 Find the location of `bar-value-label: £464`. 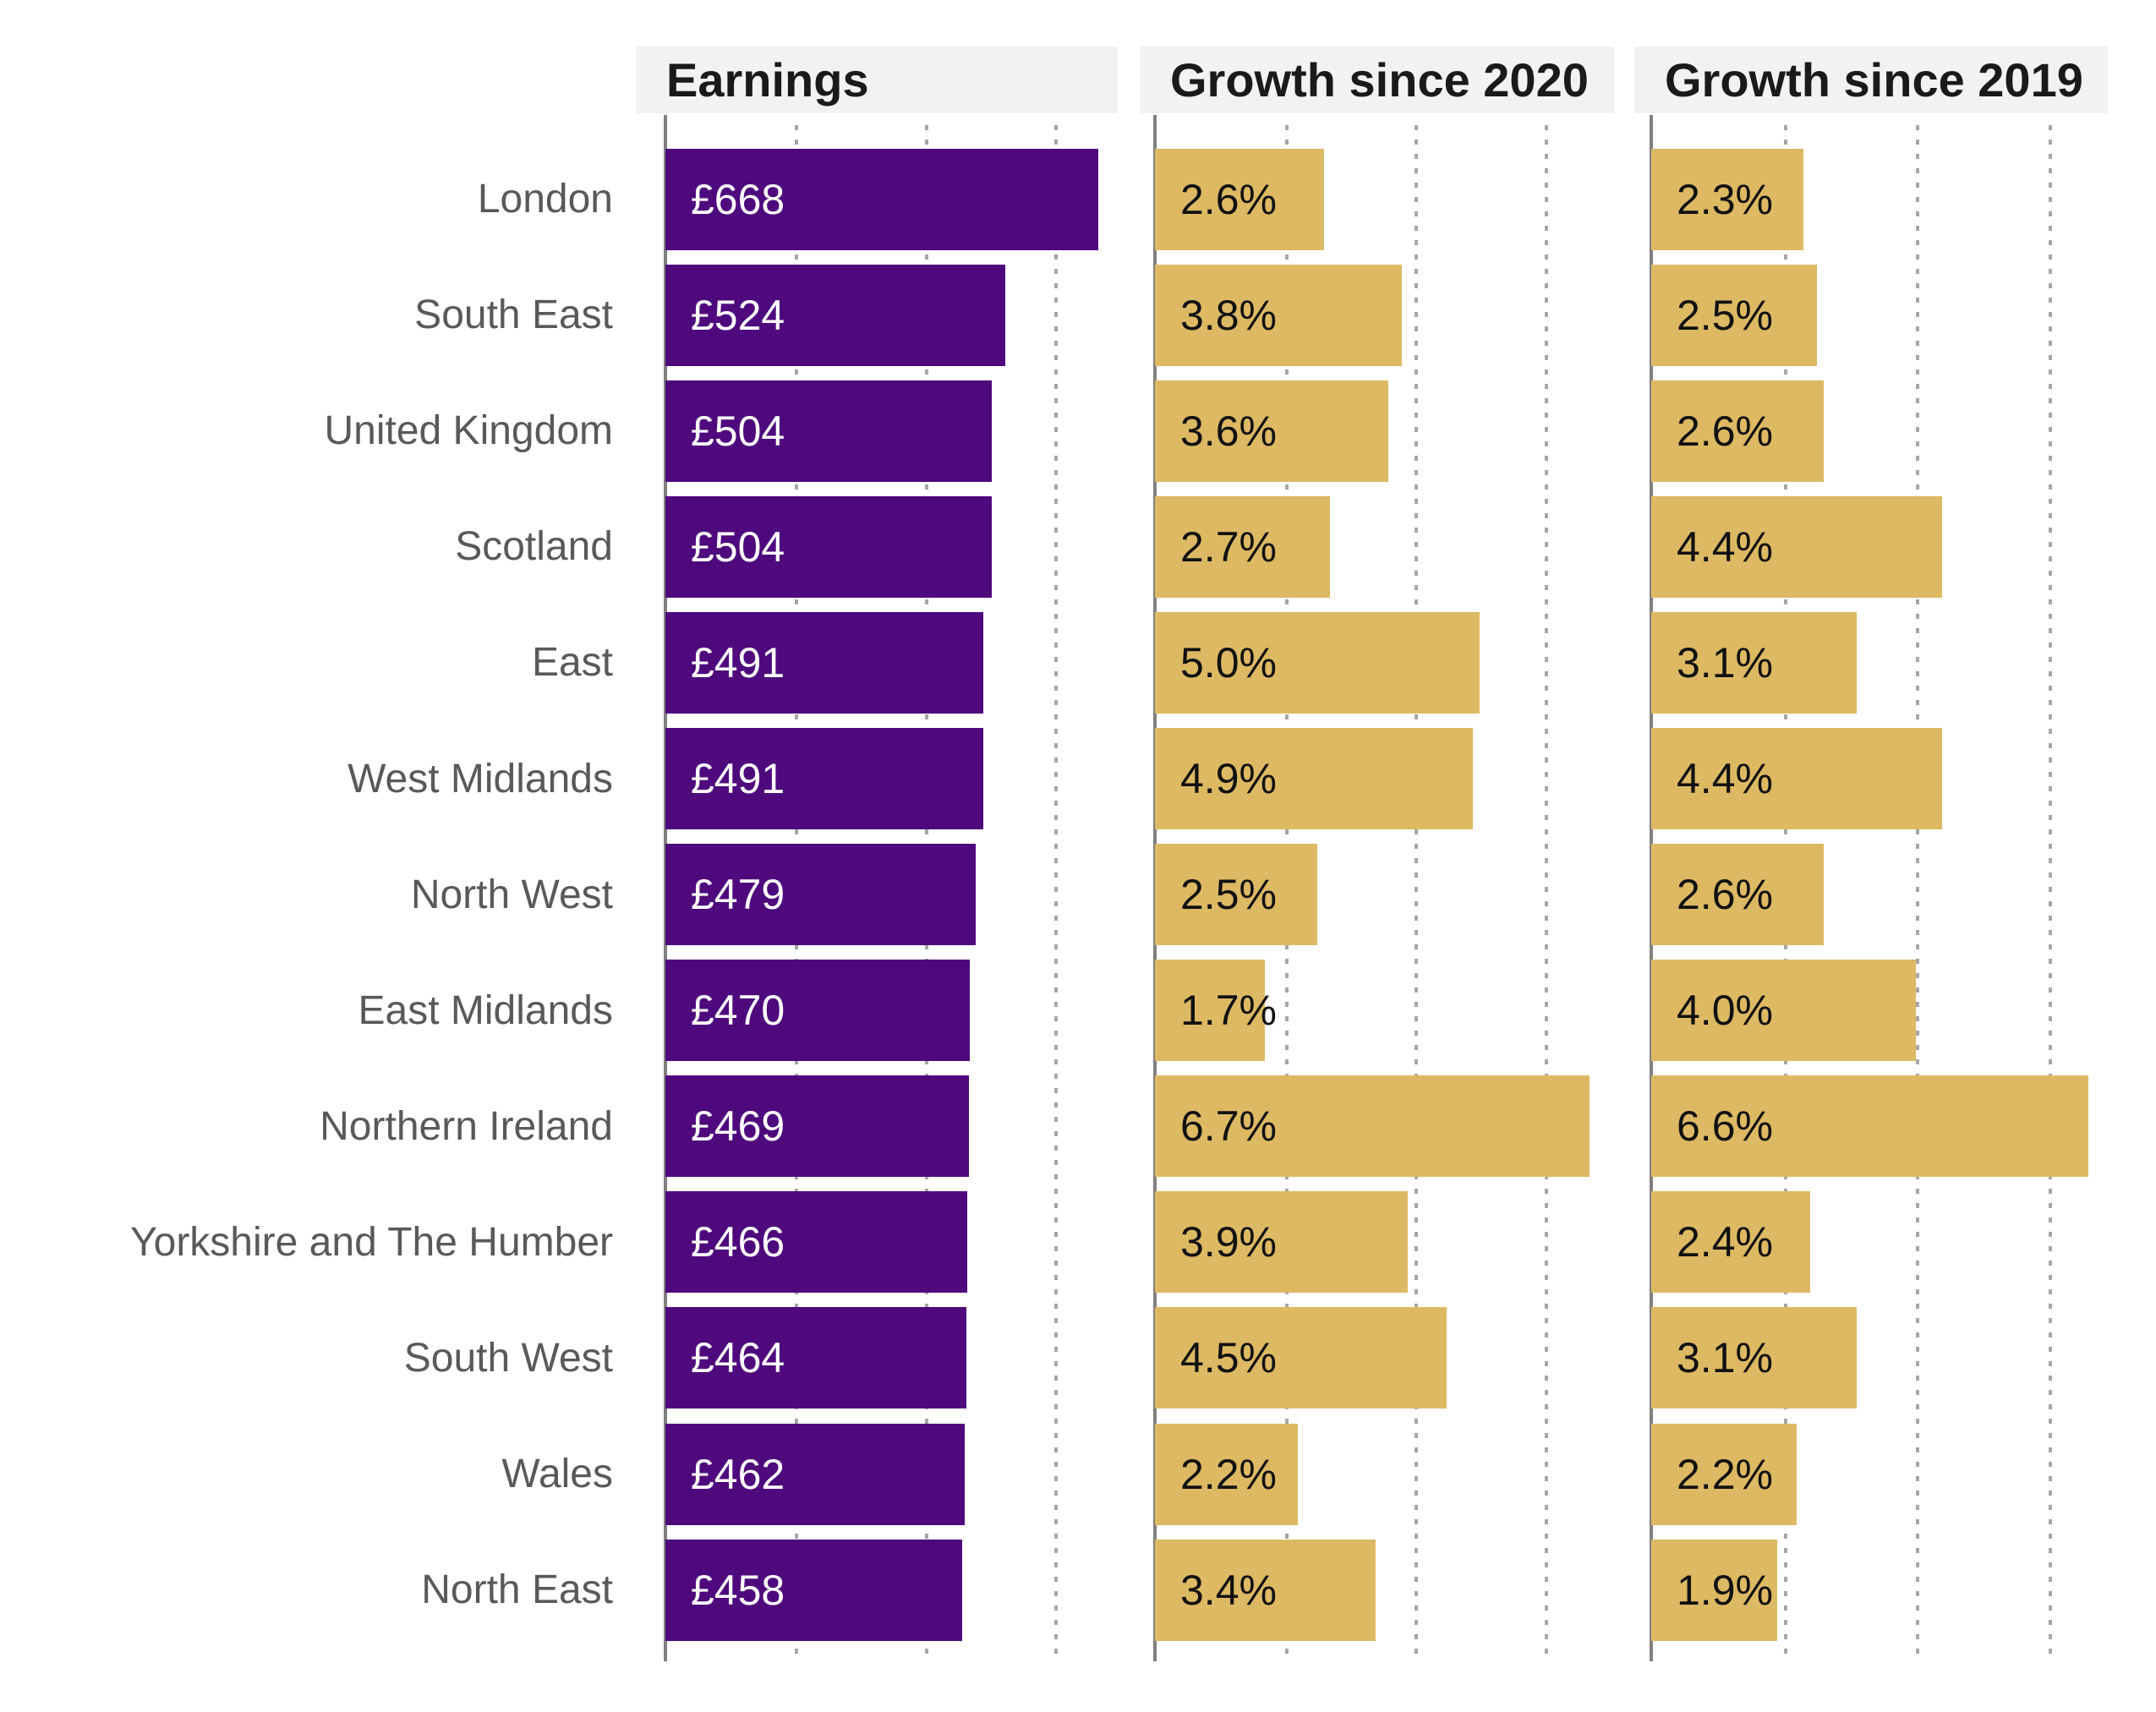

bar-value-label: £464 is located at coordinates (738, 1358).